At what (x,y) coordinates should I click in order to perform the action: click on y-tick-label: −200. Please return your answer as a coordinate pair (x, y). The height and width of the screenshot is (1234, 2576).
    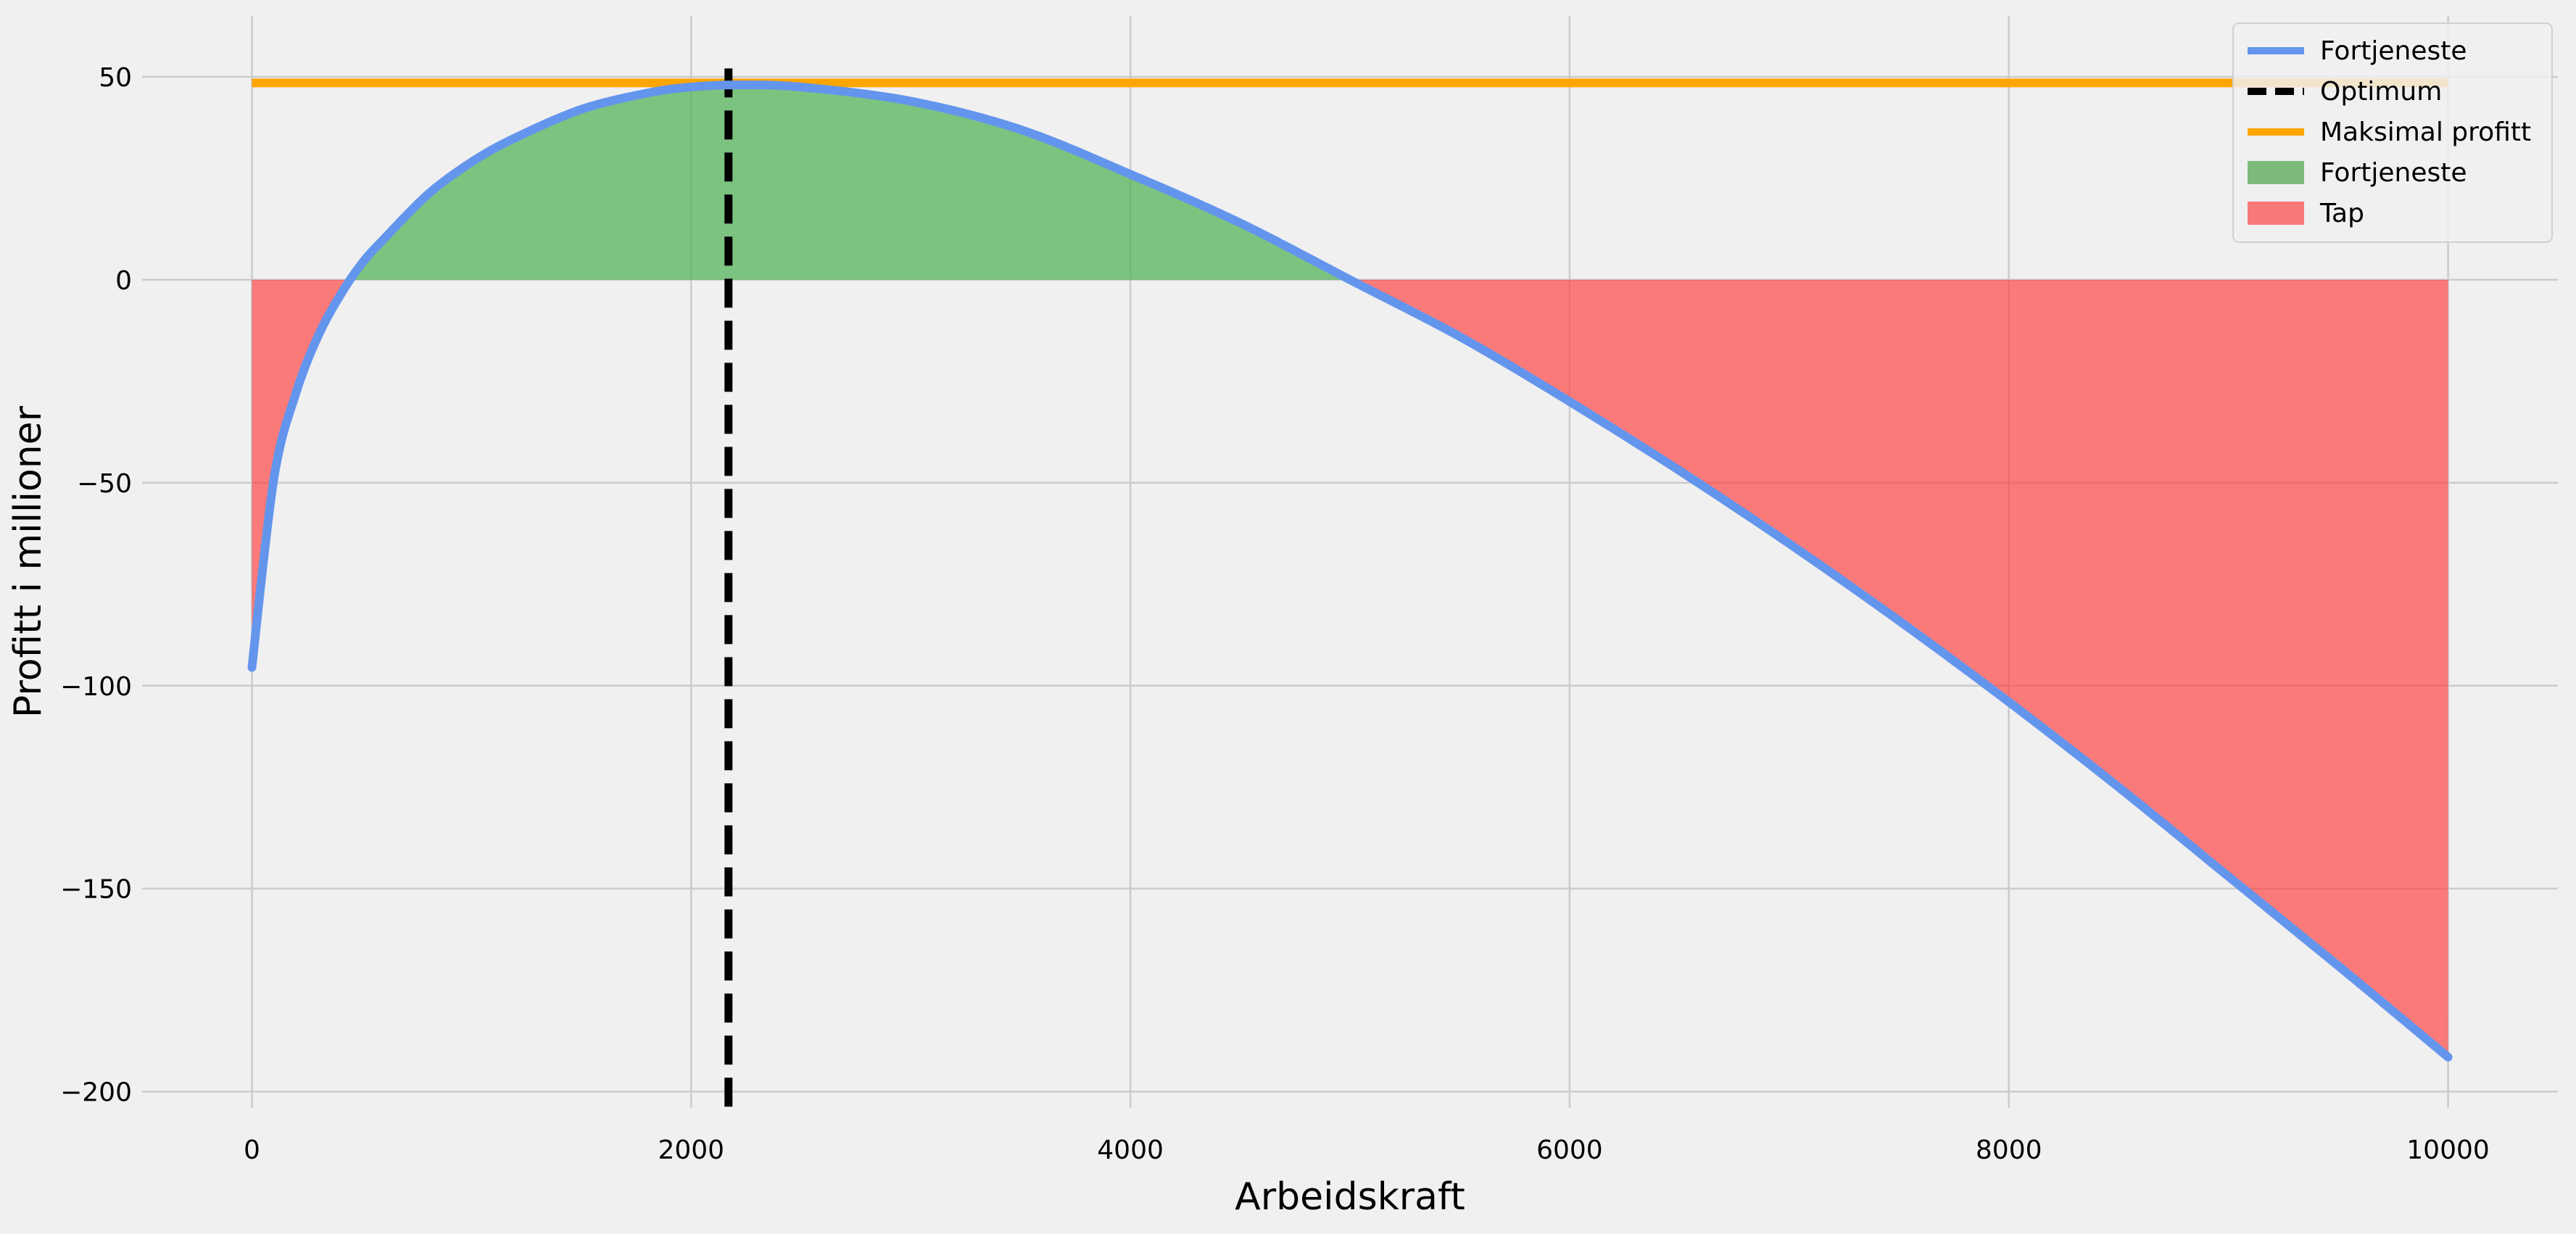
    Looking at the image, I should click on (96, 1093).